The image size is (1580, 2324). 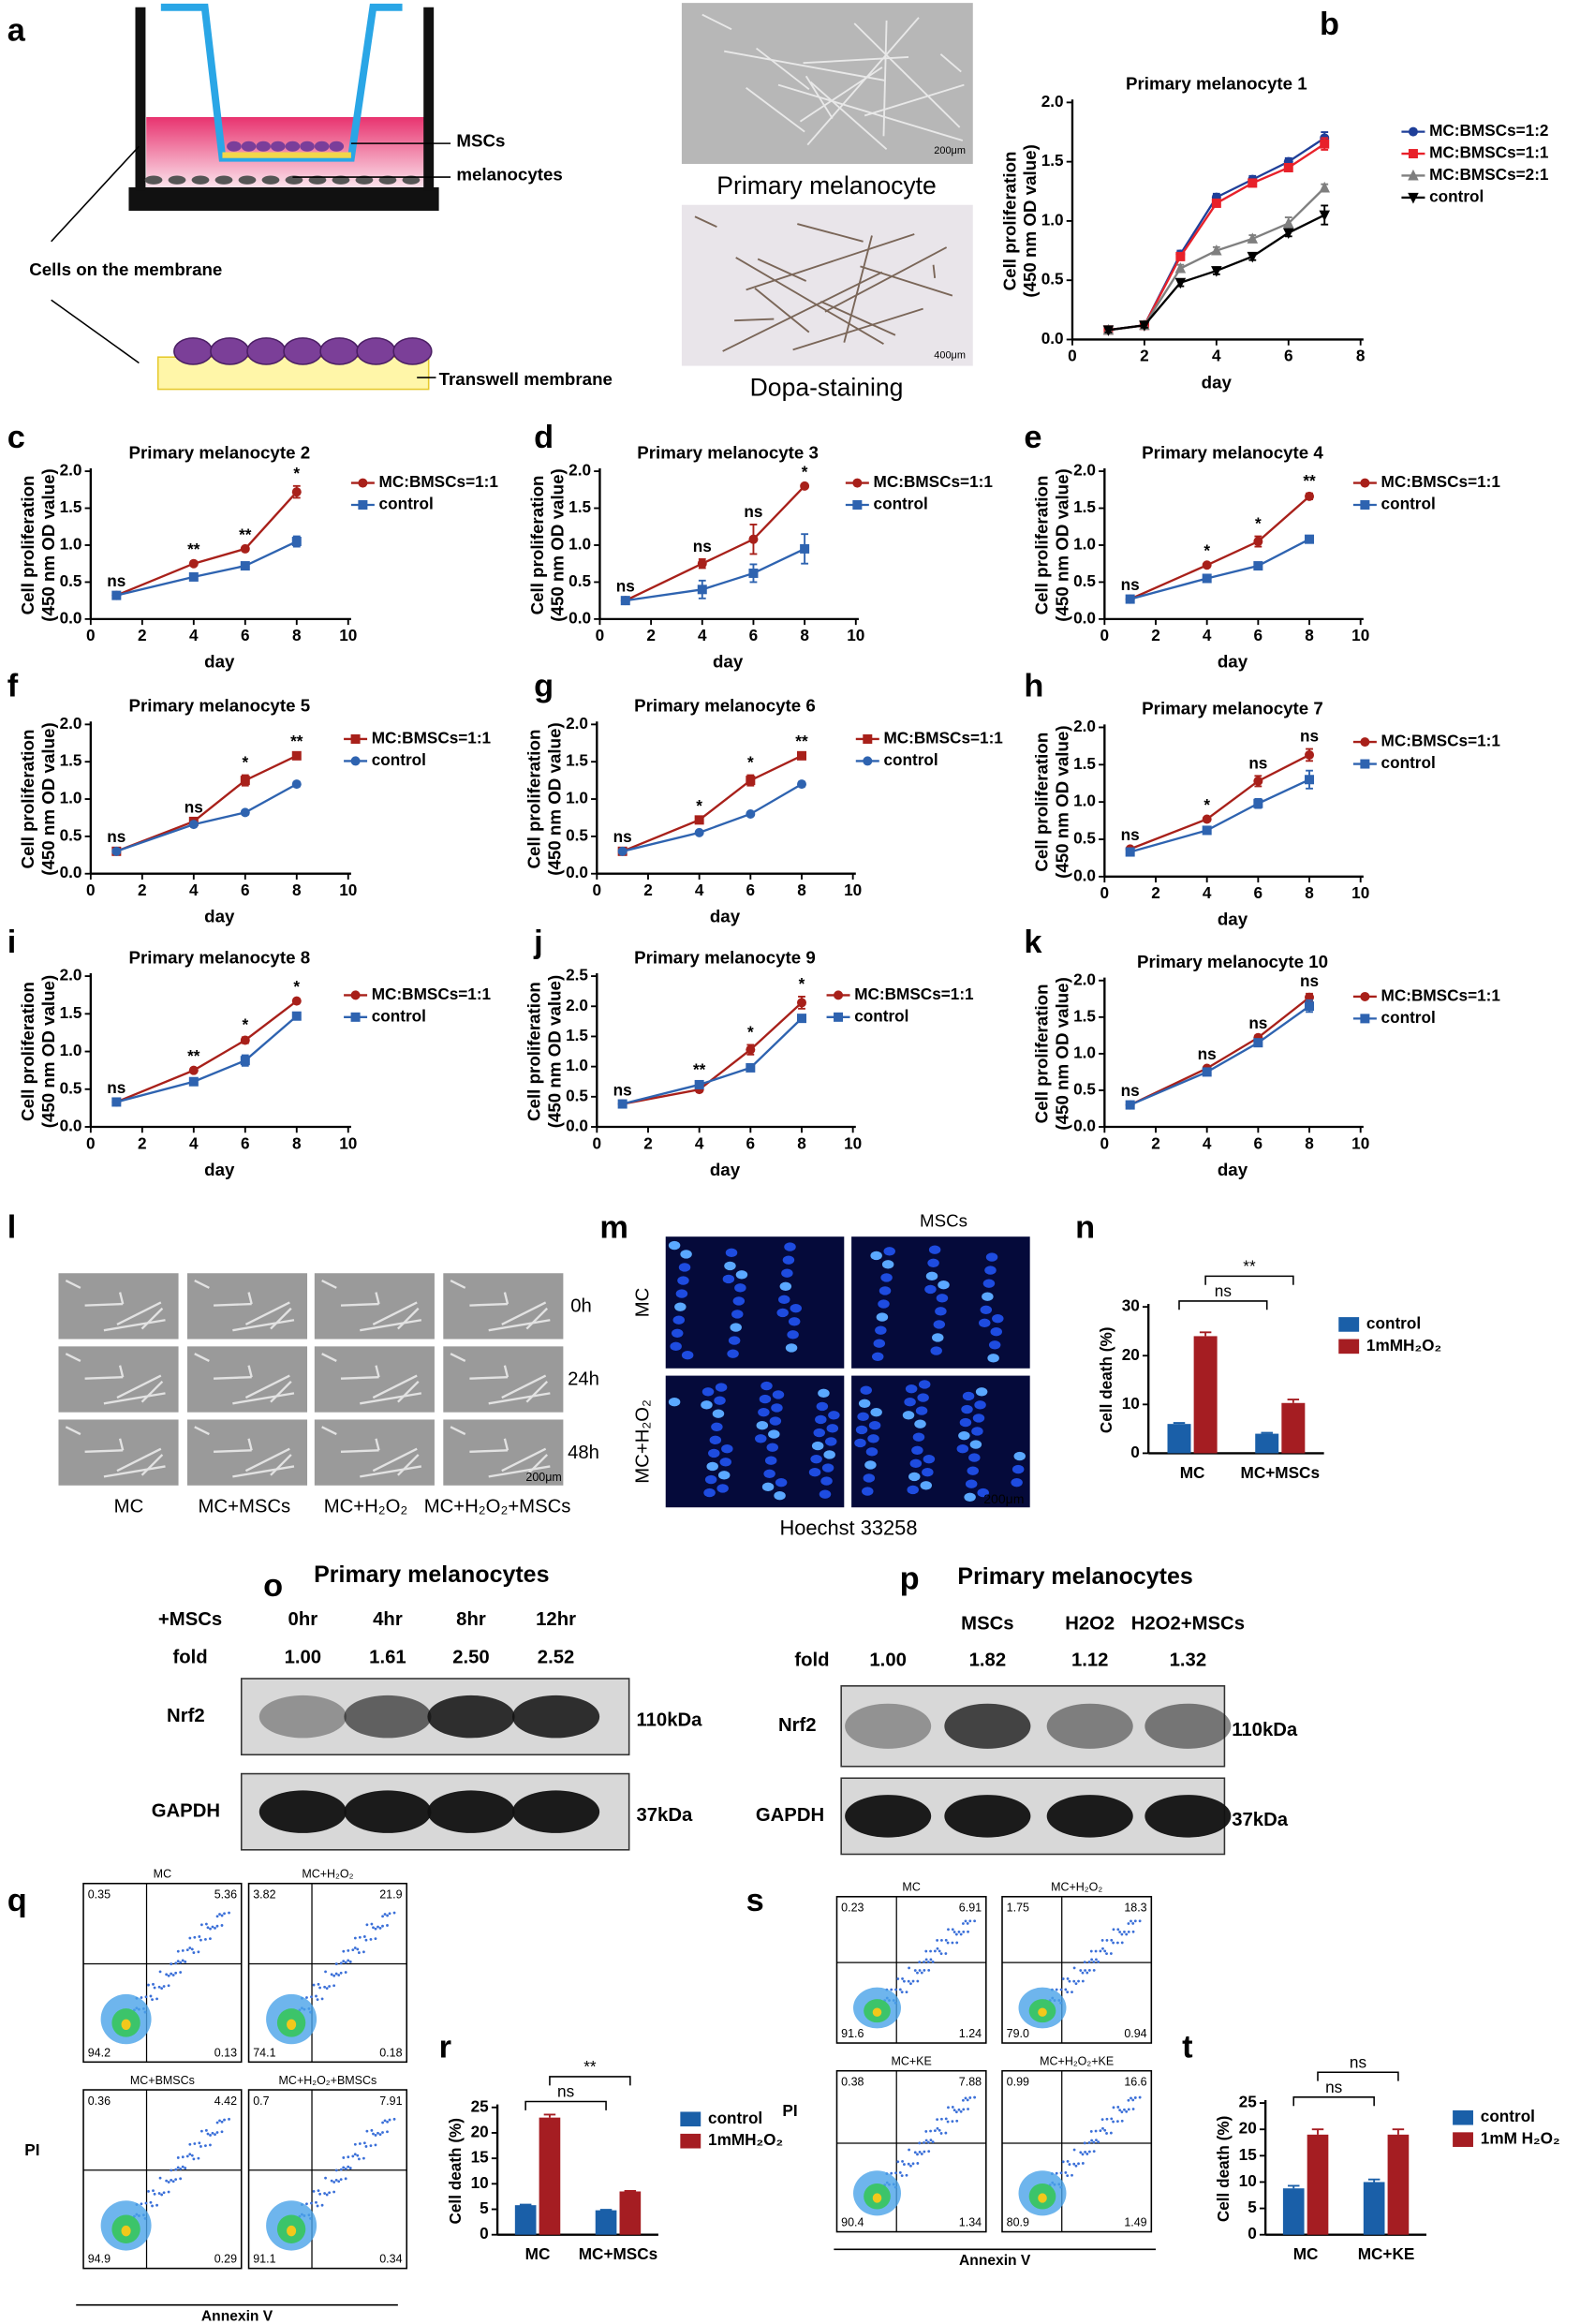 What do you see at coordinates (577, 872) in the screenshot?
I see `y-tick-label: 0.0` at bounding box center [577, 872].